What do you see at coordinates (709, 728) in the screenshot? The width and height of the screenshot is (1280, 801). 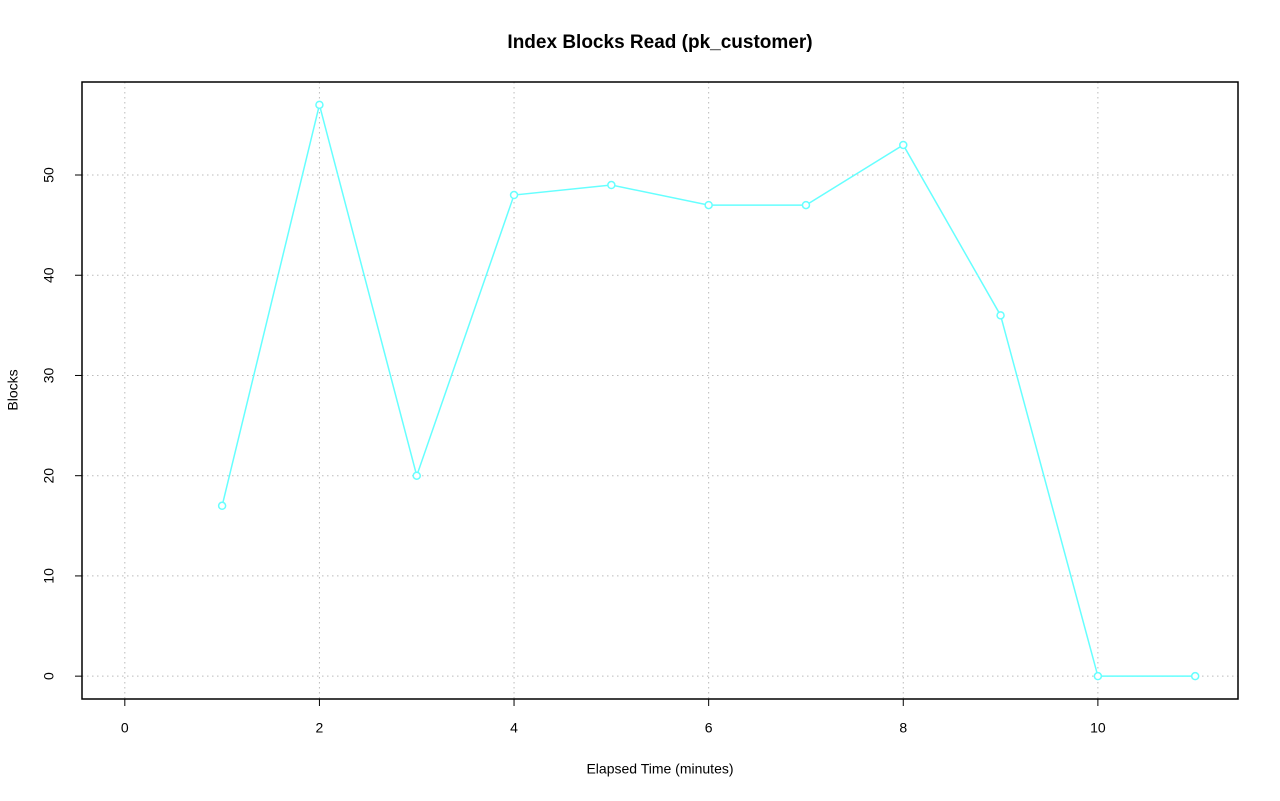 I see `x-tick-label: 6` at bounding box center [709, 728].